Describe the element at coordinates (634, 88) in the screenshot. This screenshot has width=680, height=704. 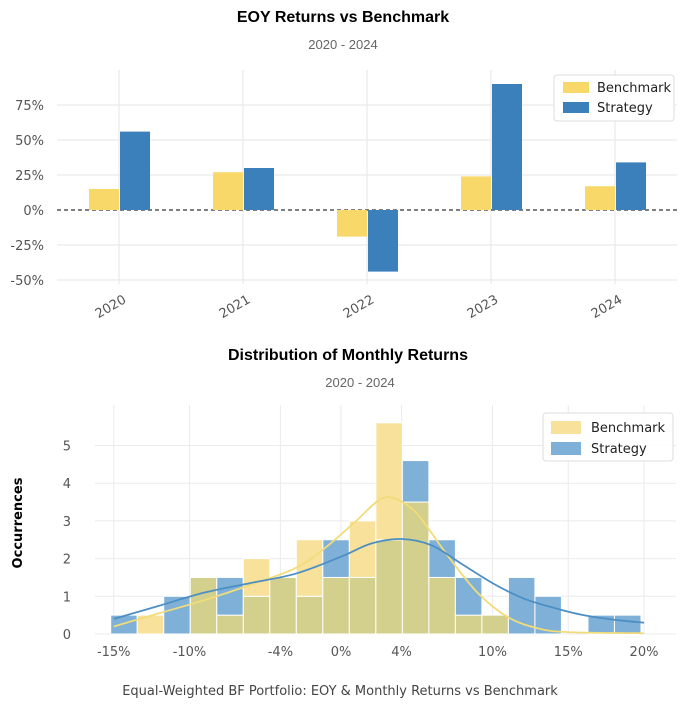
I see `eoy-legend-label-benchmark: Benchmark` at that location.